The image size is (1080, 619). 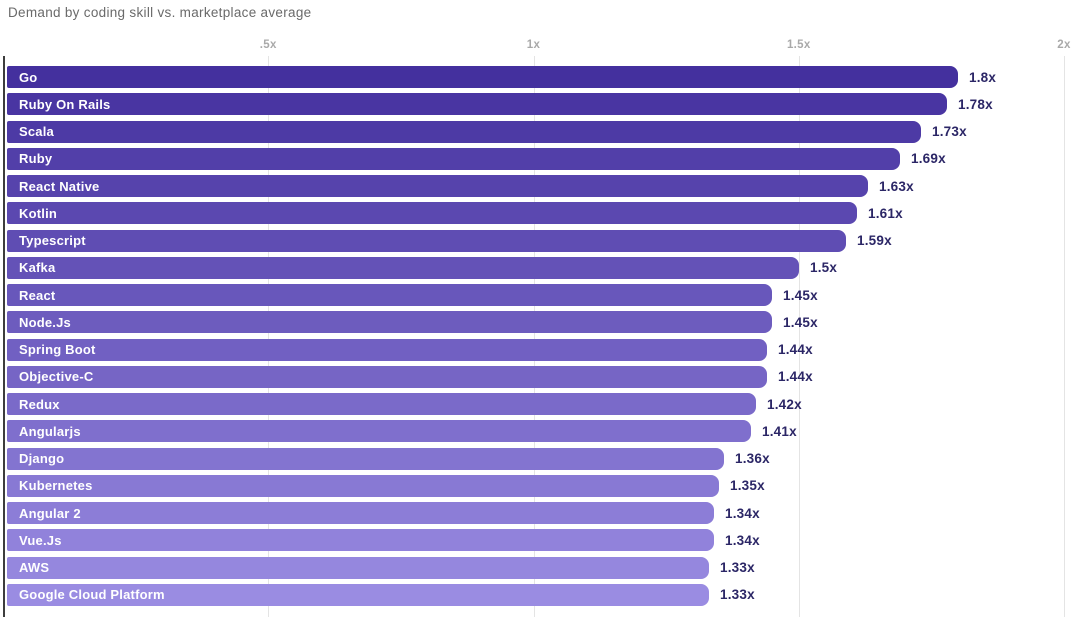 I want to click on bar-value-label: 1.61x, so click(x=885, y=213).